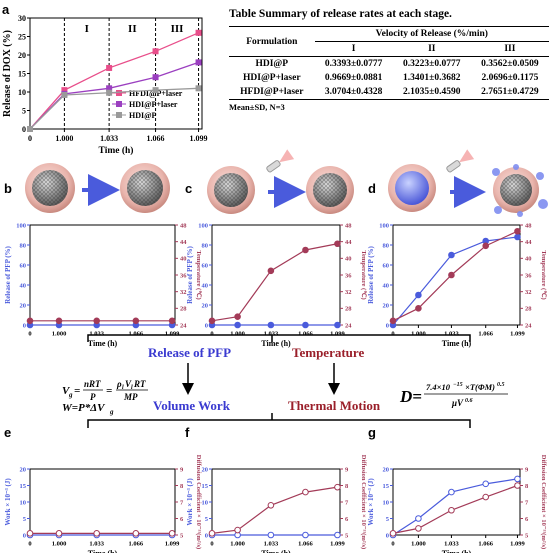 The width and height of the screenshot is (553, 553). Describe the element at coordinates (183, 275) in the screenshot. I see `y2-tick-label: 36` at that location.